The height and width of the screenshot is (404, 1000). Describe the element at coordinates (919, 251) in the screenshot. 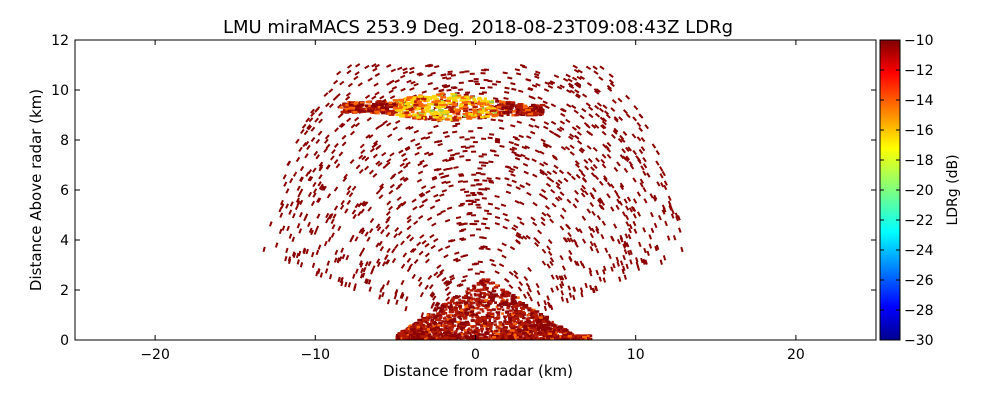

I see `colorbar-tick-label: −24` at that location.